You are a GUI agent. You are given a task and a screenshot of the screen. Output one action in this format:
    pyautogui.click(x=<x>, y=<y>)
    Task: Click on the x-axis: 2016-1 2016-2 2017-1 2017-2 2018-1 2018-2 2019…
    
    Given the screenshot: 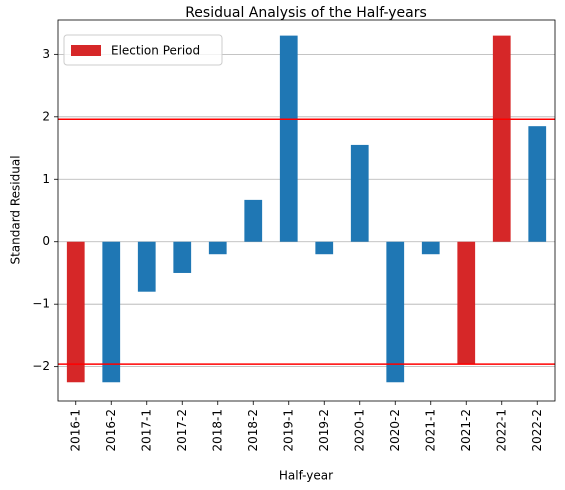 What is the action you would take?
    pyautogui.click(x=306, y=426)
    